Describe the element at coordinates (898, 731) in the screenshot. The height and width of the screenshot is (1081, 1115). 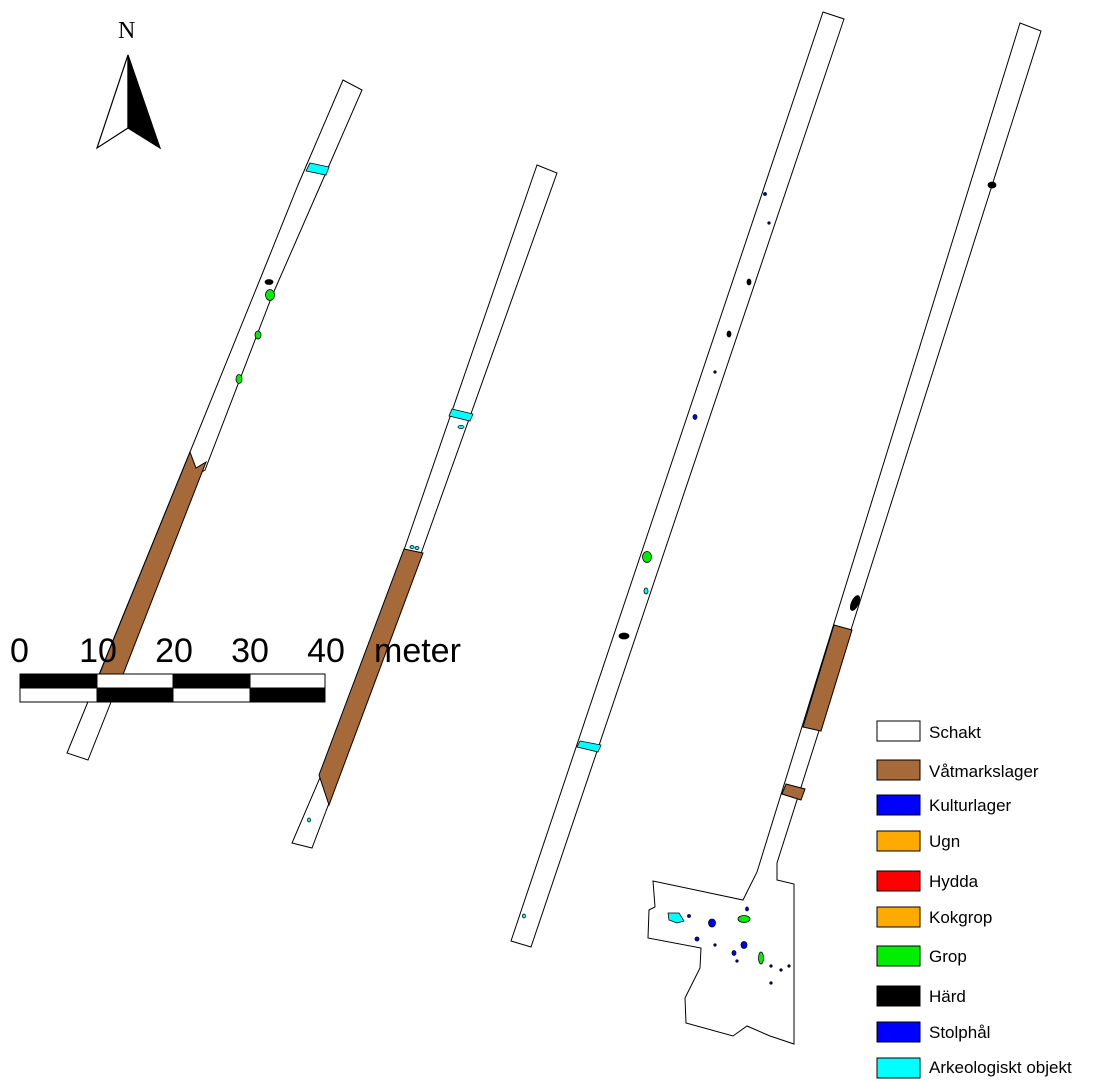
I see `legend-swatch-schakt` at that location.